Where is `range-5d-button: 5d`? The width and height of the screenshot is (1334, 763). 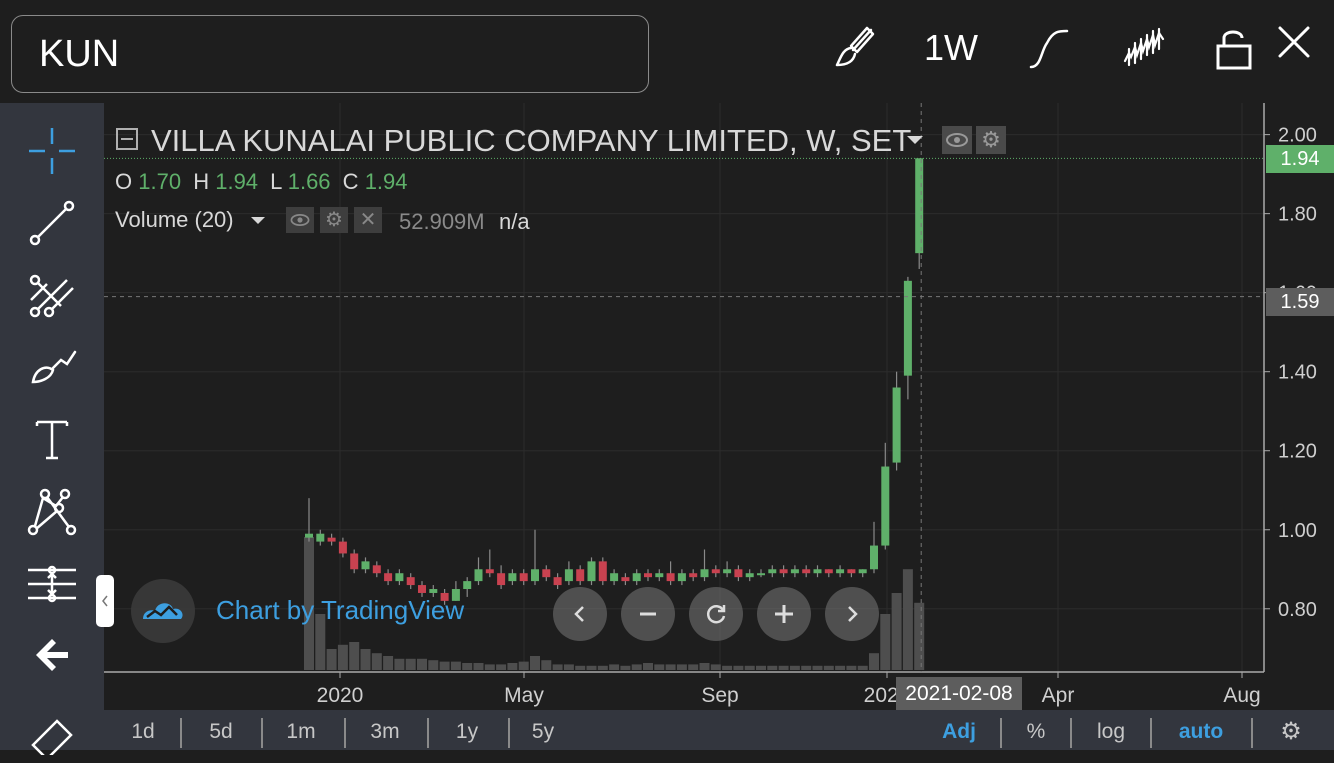
range-5d-button: 5d is located at coordinates (221, 731).